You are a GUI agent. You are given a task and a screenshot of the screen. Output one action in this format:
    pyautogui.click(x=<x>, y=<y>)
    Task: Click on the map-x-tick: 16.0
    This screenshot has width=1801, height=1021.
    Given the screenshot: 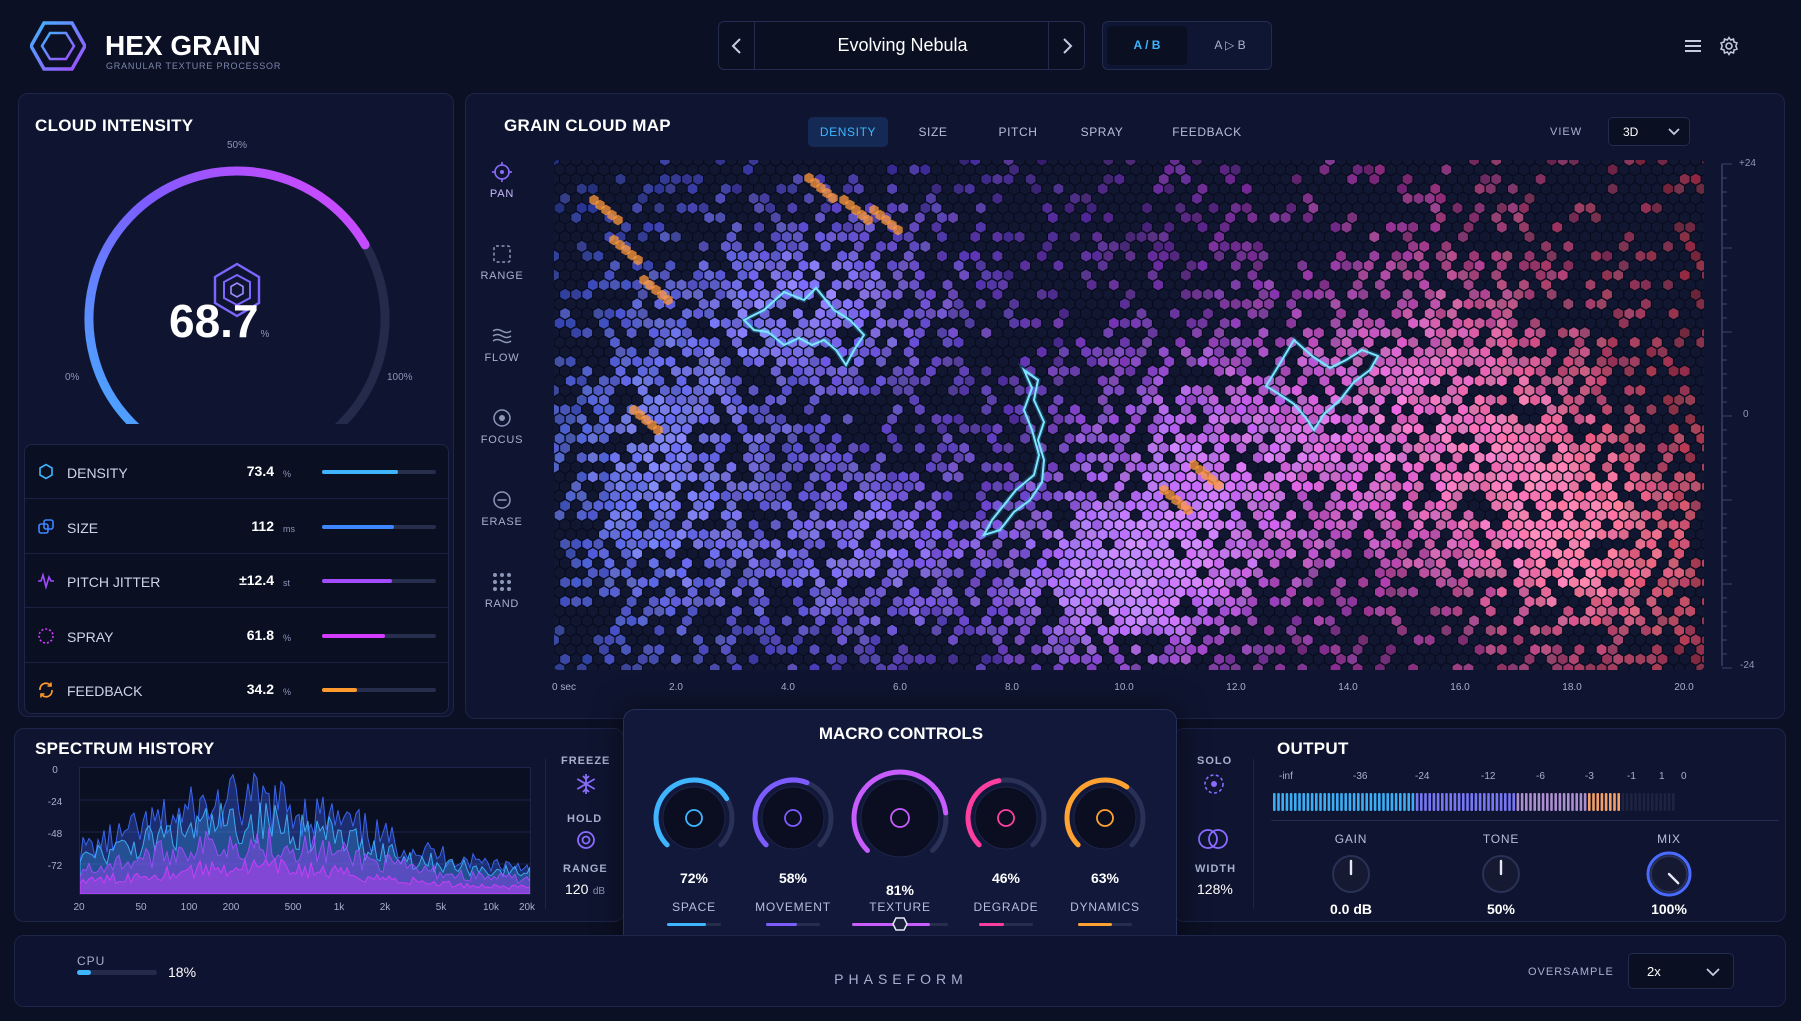 What is the action you would take?
    pyautogui.click(x=1460, y=687)
    